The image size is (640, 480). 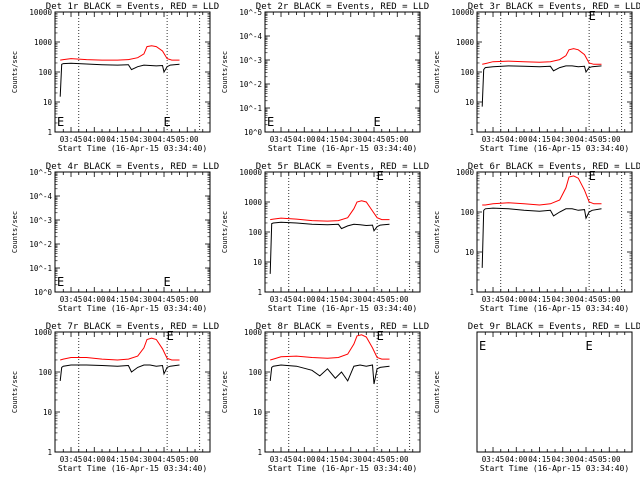 I want to click on panel-title: Det 5r BLACK = Events, RED = LLD, so click(x=342, y=167).